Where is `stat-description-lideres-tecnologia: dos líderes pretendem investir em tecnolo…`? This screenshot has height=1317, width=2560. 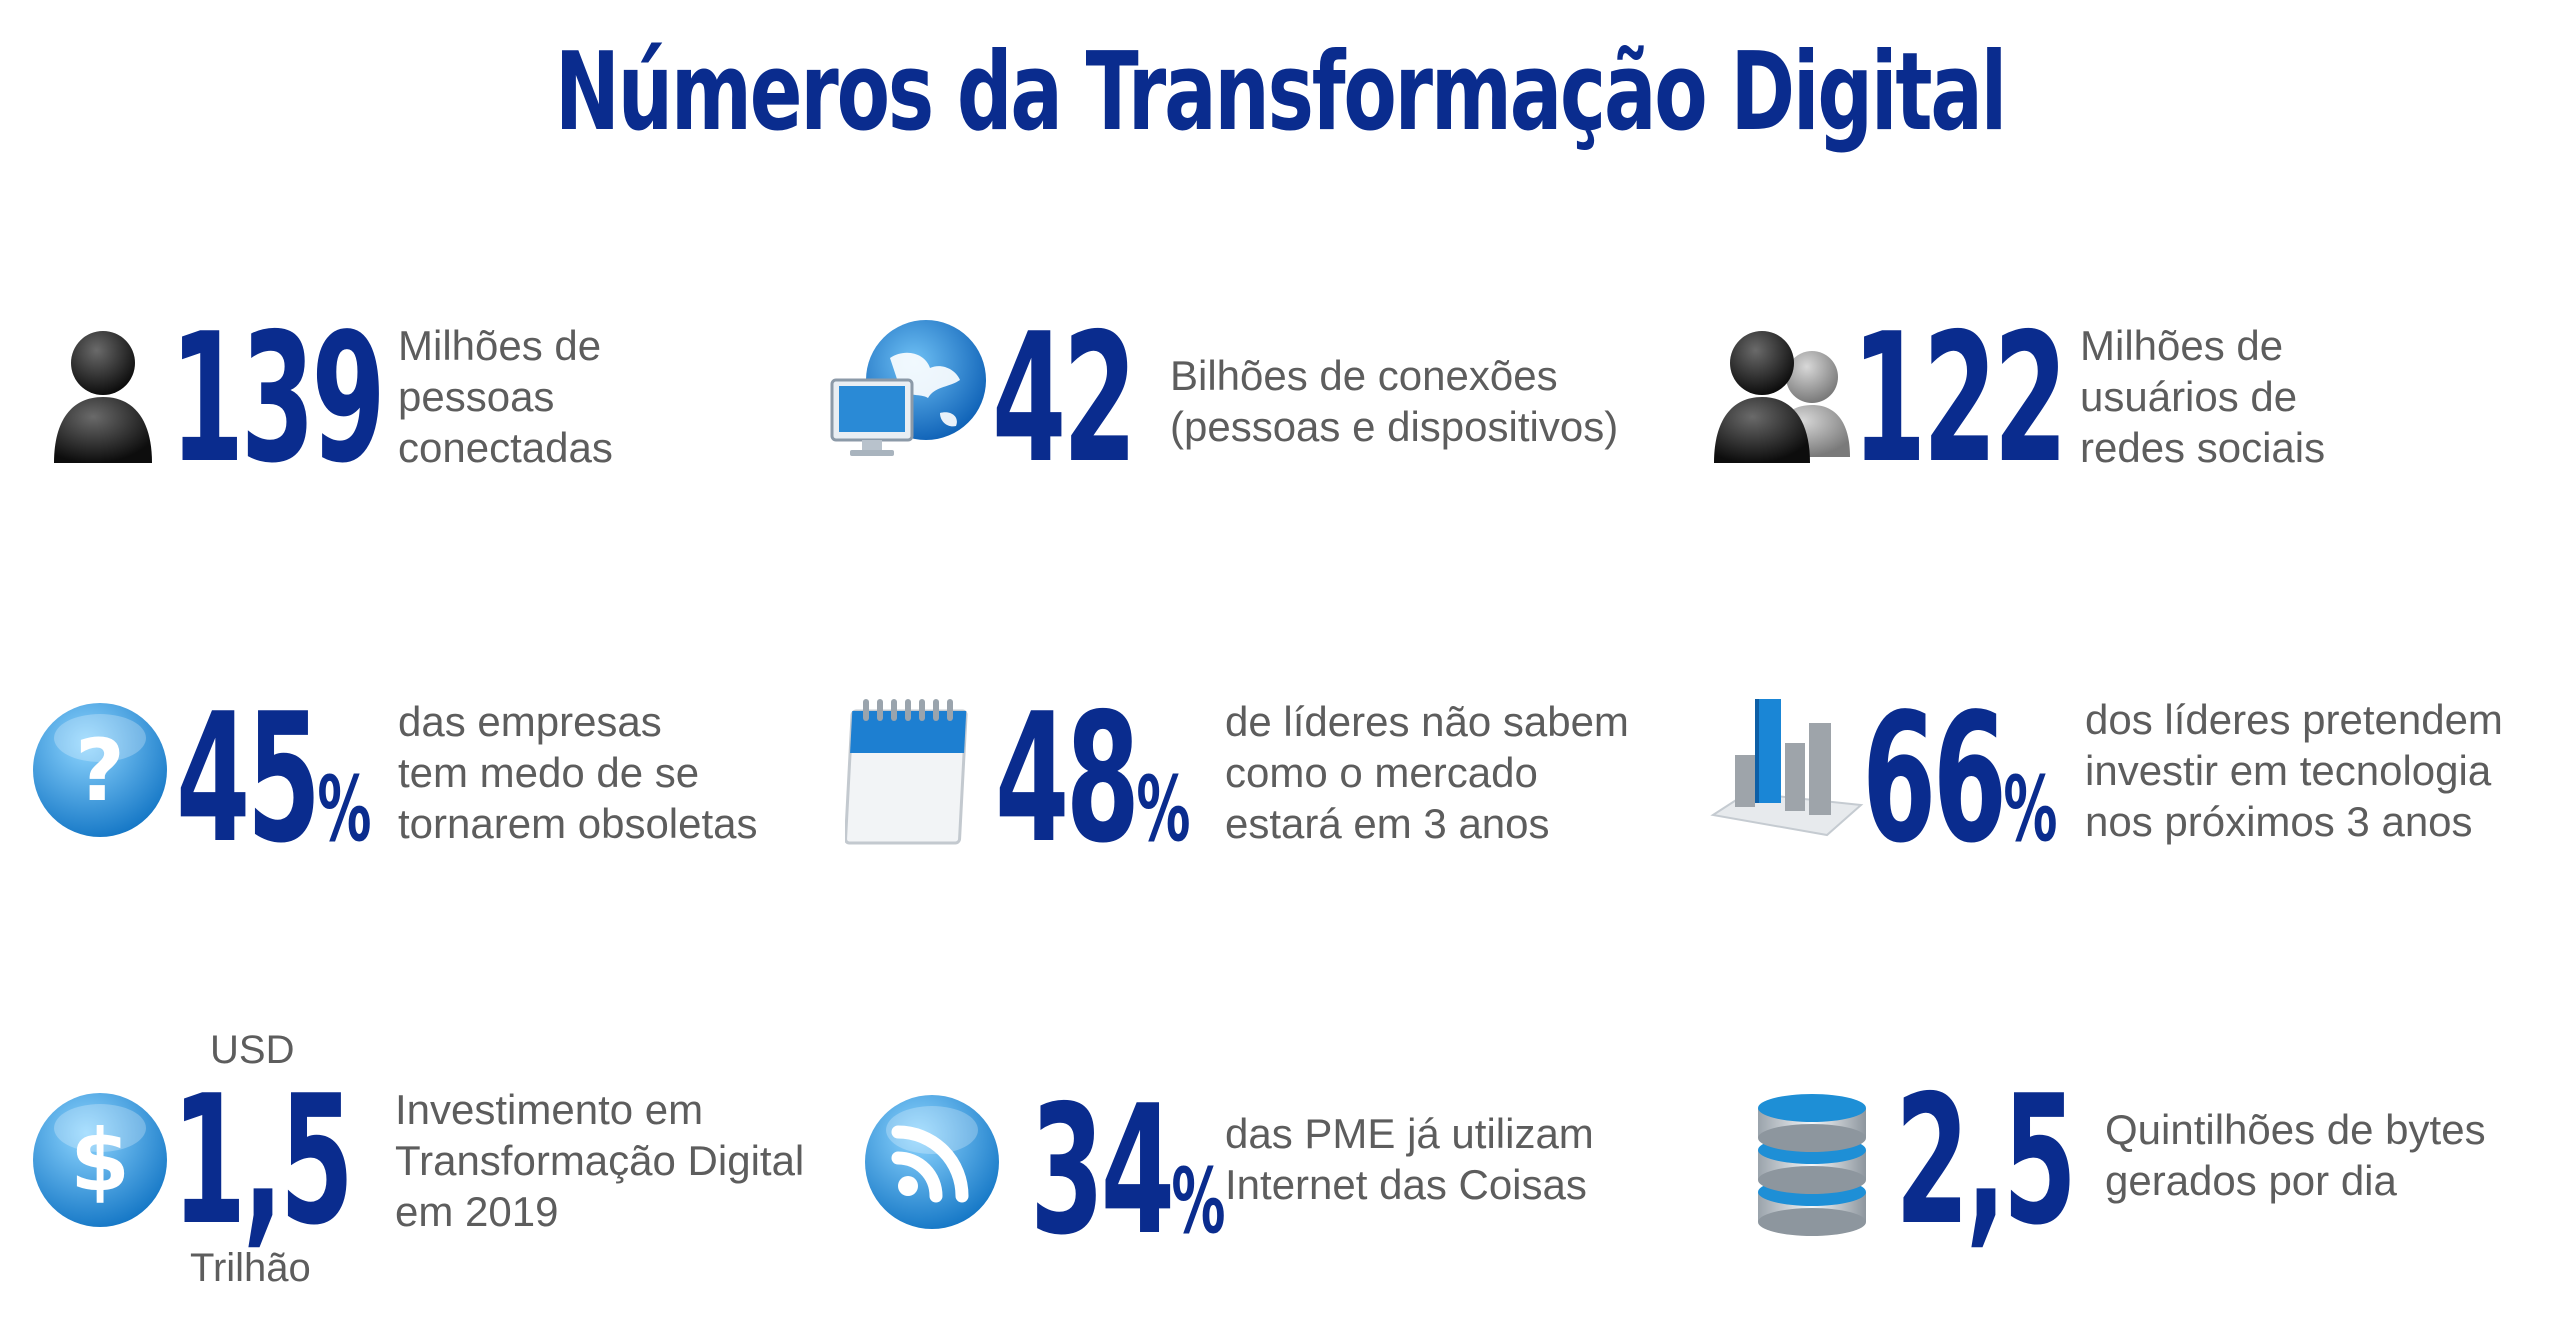
stat-description-lideres-tecnologia: dos líderes pretendem investir em tecnolo… is located at coordinates (2294, 770).